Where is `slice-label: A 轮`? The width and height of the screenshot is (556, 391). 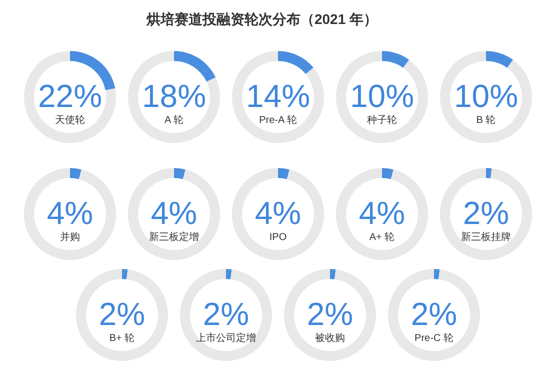
slice-label: A 轮 is located at coordinates (174, 120).